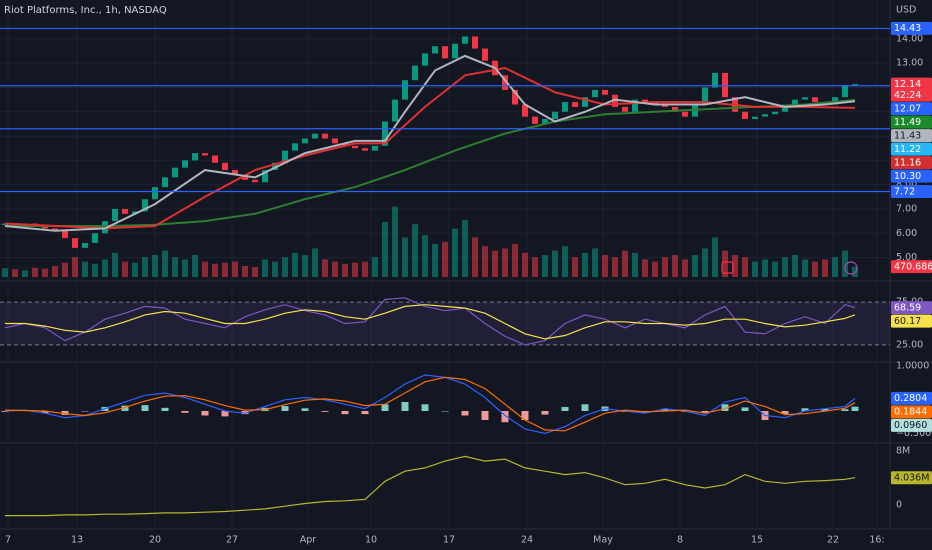 The image size is (932, 550). Describe the element at coordinates (232, 540) in the screenshot. I see `x-tick-label: 27` at that location.